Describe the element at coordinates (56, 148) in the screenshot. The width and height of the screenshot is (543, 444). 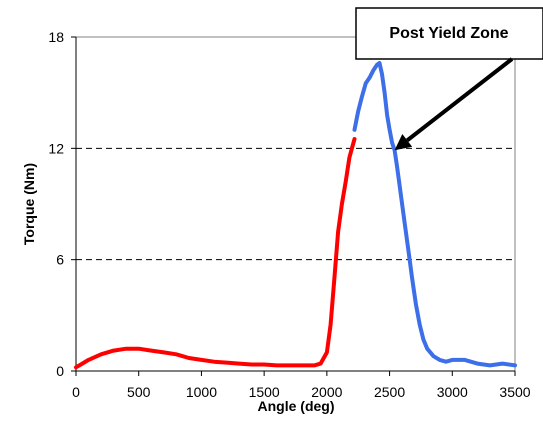
I see `y-tick-label-12: 12` at that location.